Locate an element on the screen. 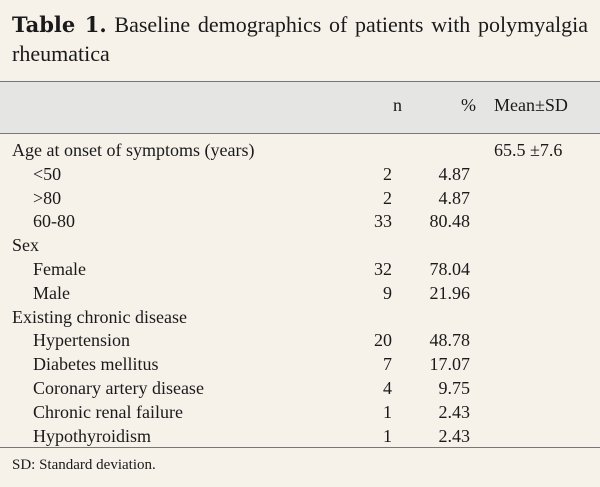 The image size is (600, 487). percent-value: 80.48 is located at coordinates (450, 221).